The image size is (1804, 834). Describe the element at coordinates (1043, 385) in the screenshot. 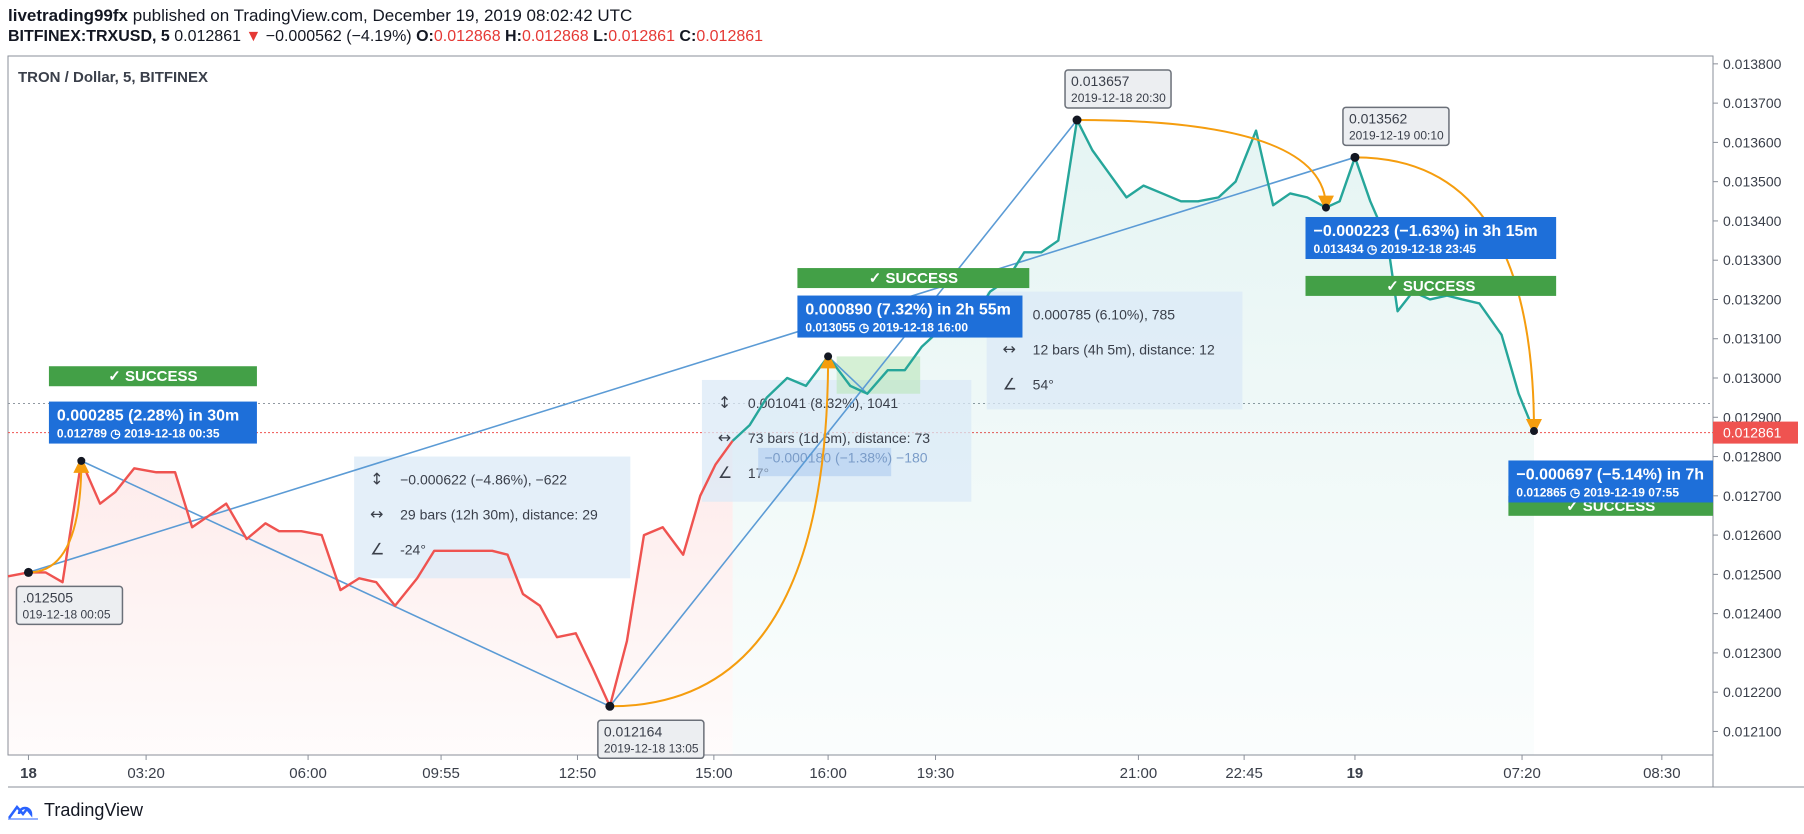

I see `info-box-line: 54°` at that location.